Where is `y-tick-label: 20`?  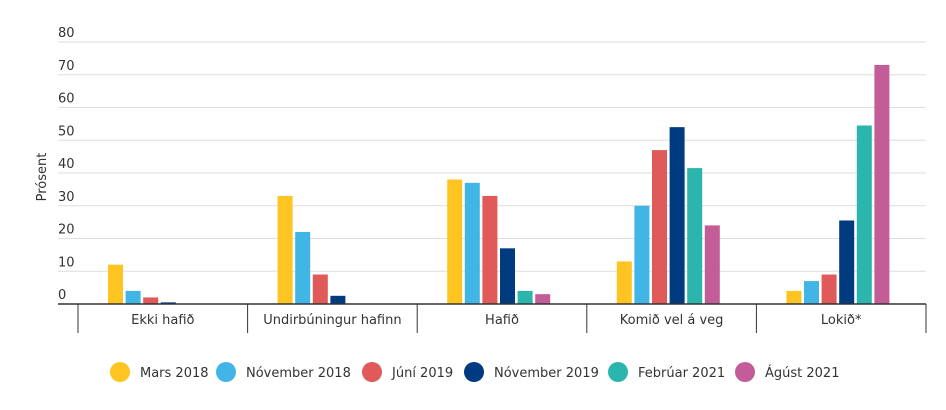
y-tick-label: 20 is located at coordinates (66, 230).